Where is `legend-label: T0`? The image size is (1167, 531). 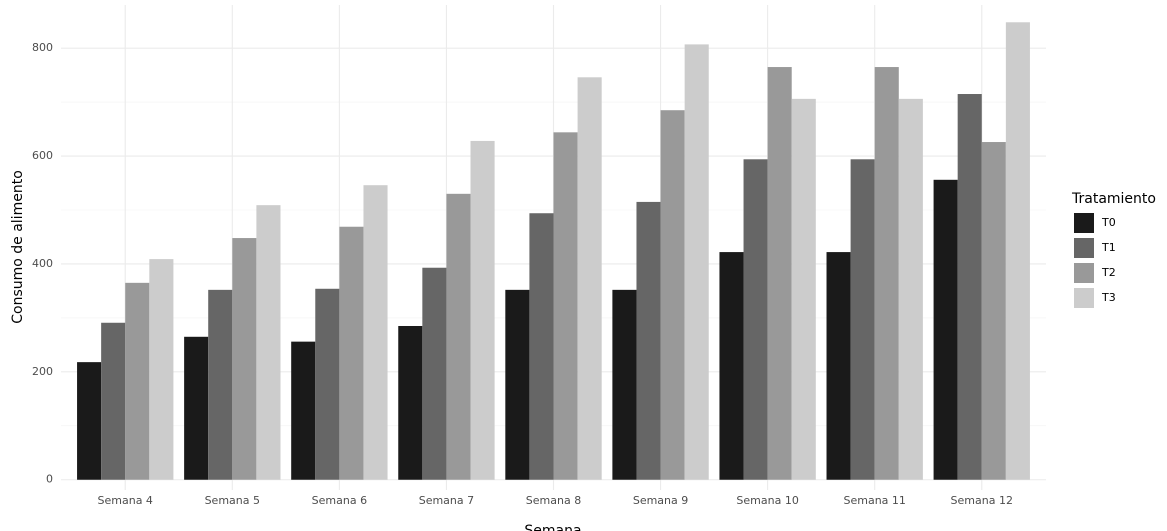
legend-label: T0 is located at coordinates (1108, 222).